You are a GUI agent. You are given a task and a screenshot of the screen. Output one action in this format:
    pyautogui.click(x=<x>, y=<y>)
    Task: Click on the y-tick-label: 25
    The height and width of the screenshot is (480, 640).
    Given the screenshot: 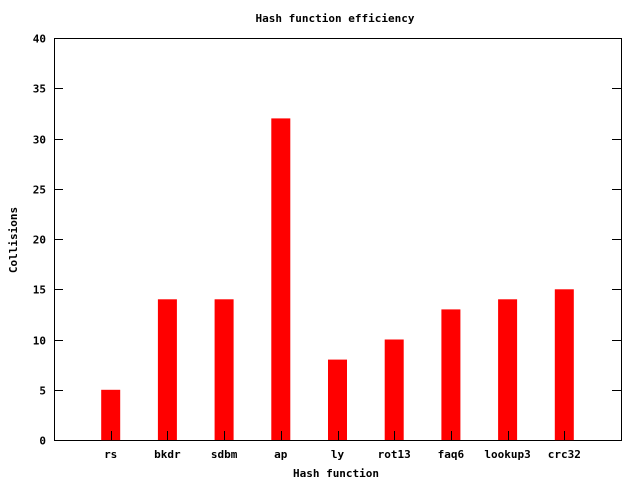 What is the action you would take?
    pyautogui.click(x=39, y=190)
    